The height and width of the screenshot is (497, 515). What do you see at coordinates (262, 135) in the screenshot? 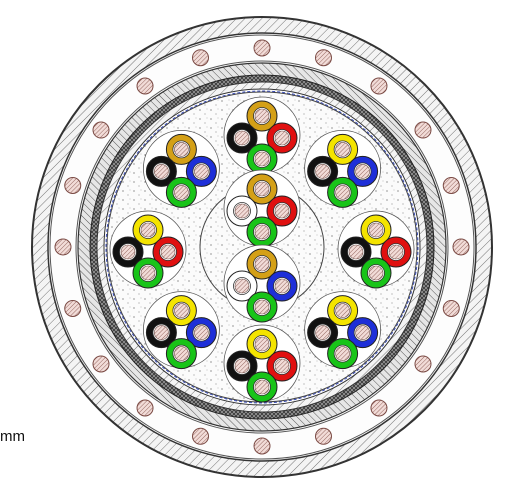
I see `quad-top` at bounding box center [262, 135].